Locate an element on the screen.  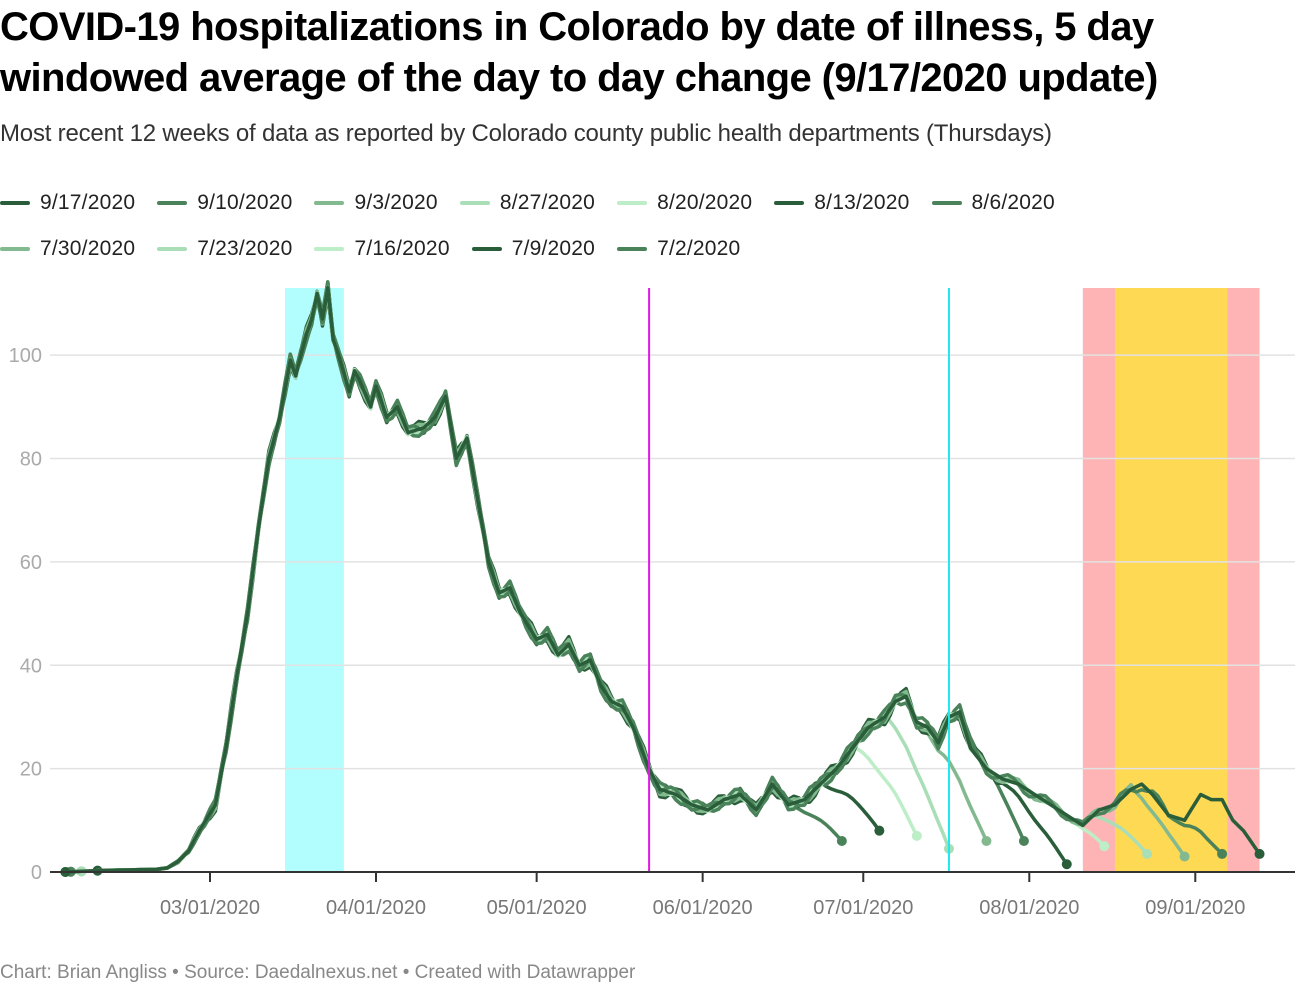
legend-label: 9/3/2020 is located at coordinates (396, 202).